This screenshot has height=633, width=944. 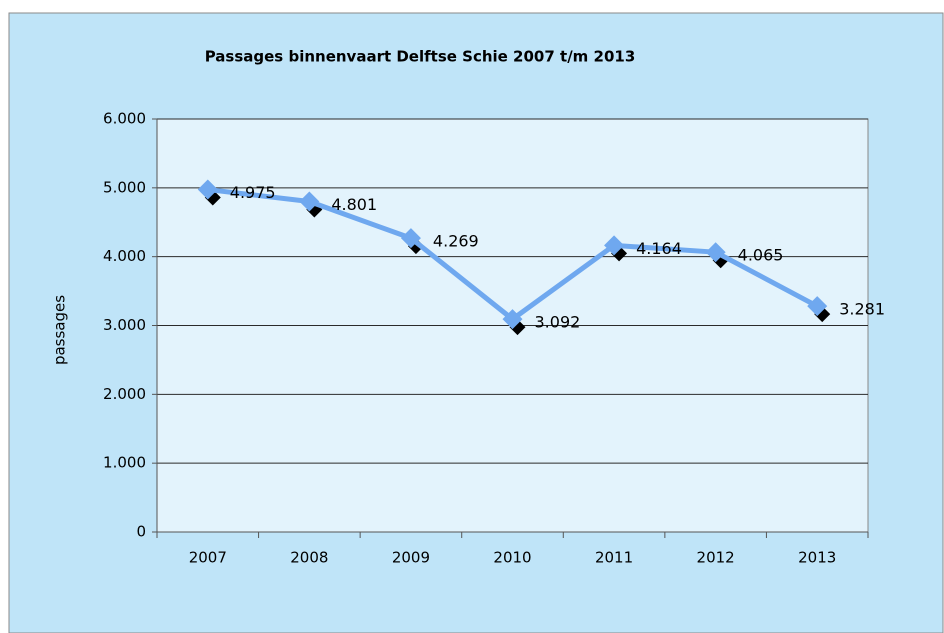 What do you see at coordinates (862, 309) in the screenshot?
I see `data-label: 3.281` at bounding box center [862, 309].